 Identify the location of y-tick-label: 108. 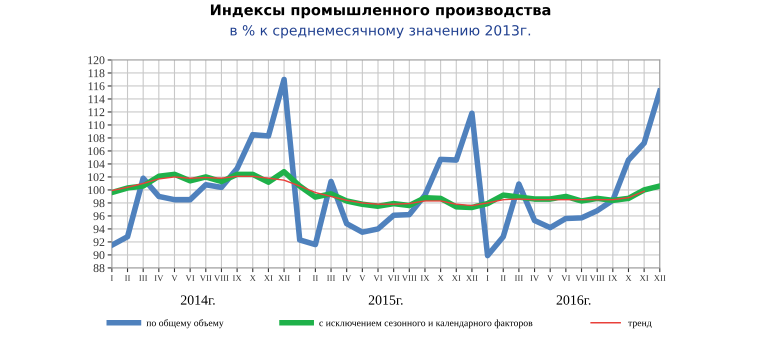
(96, 138).